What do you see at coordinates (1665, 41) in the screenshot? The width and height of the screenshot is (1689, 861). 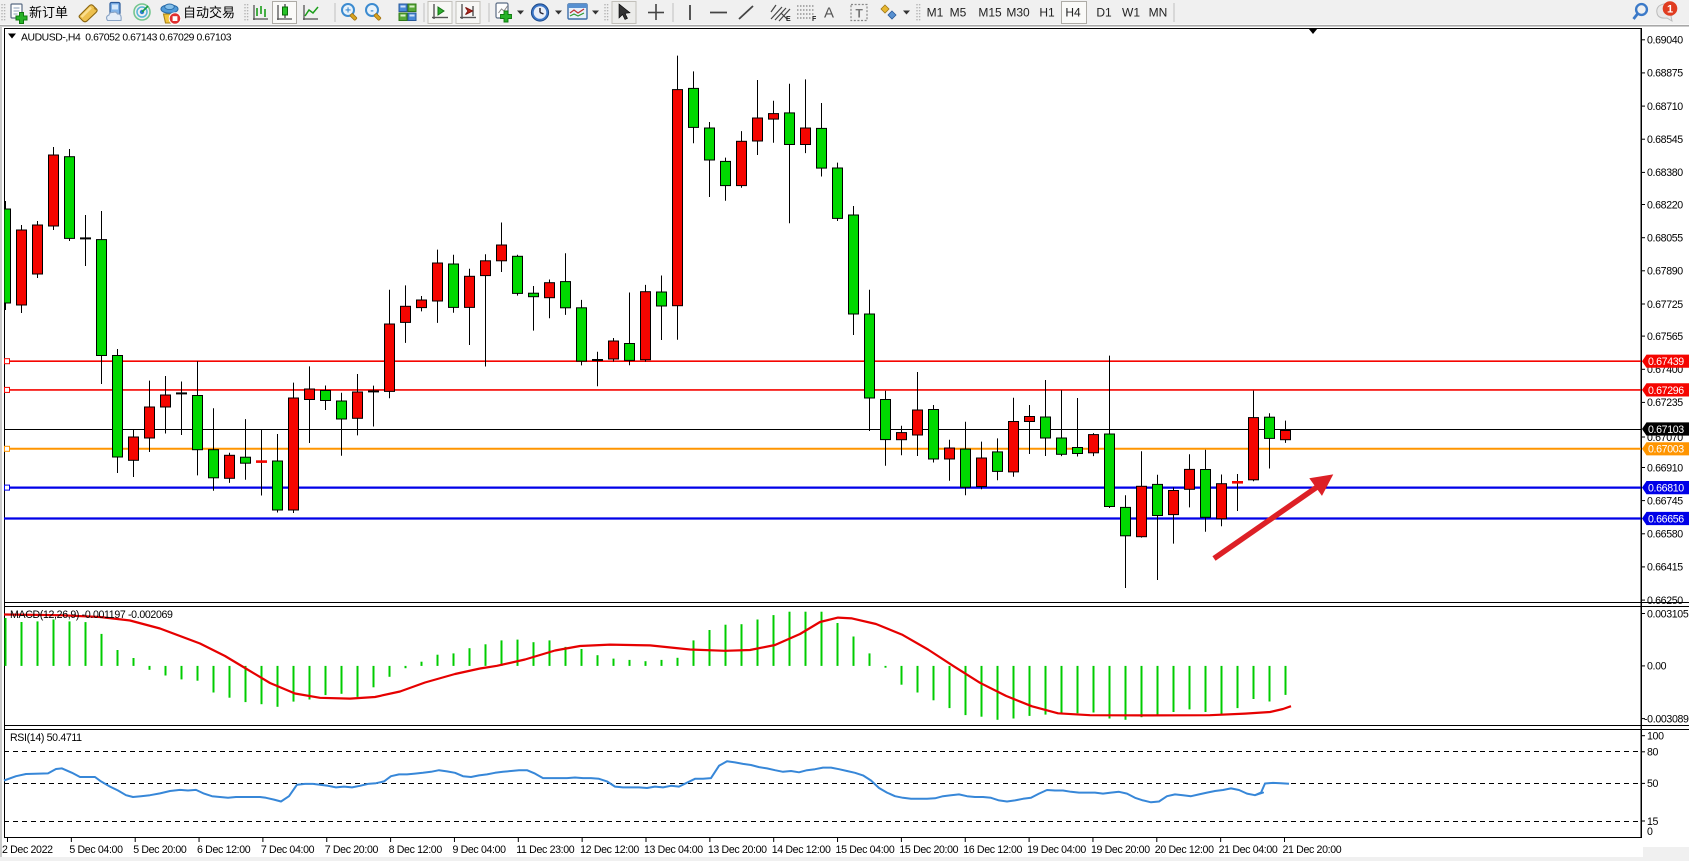 I see `svg-text: 0.69040` at bounding box center [1665, 41].